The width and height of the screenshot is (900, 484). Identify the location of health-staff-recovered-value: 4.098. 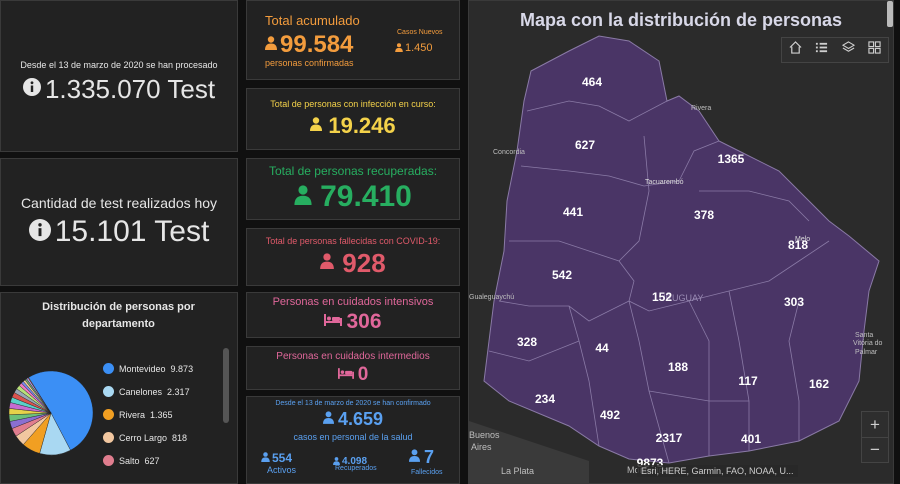
(355, 461).